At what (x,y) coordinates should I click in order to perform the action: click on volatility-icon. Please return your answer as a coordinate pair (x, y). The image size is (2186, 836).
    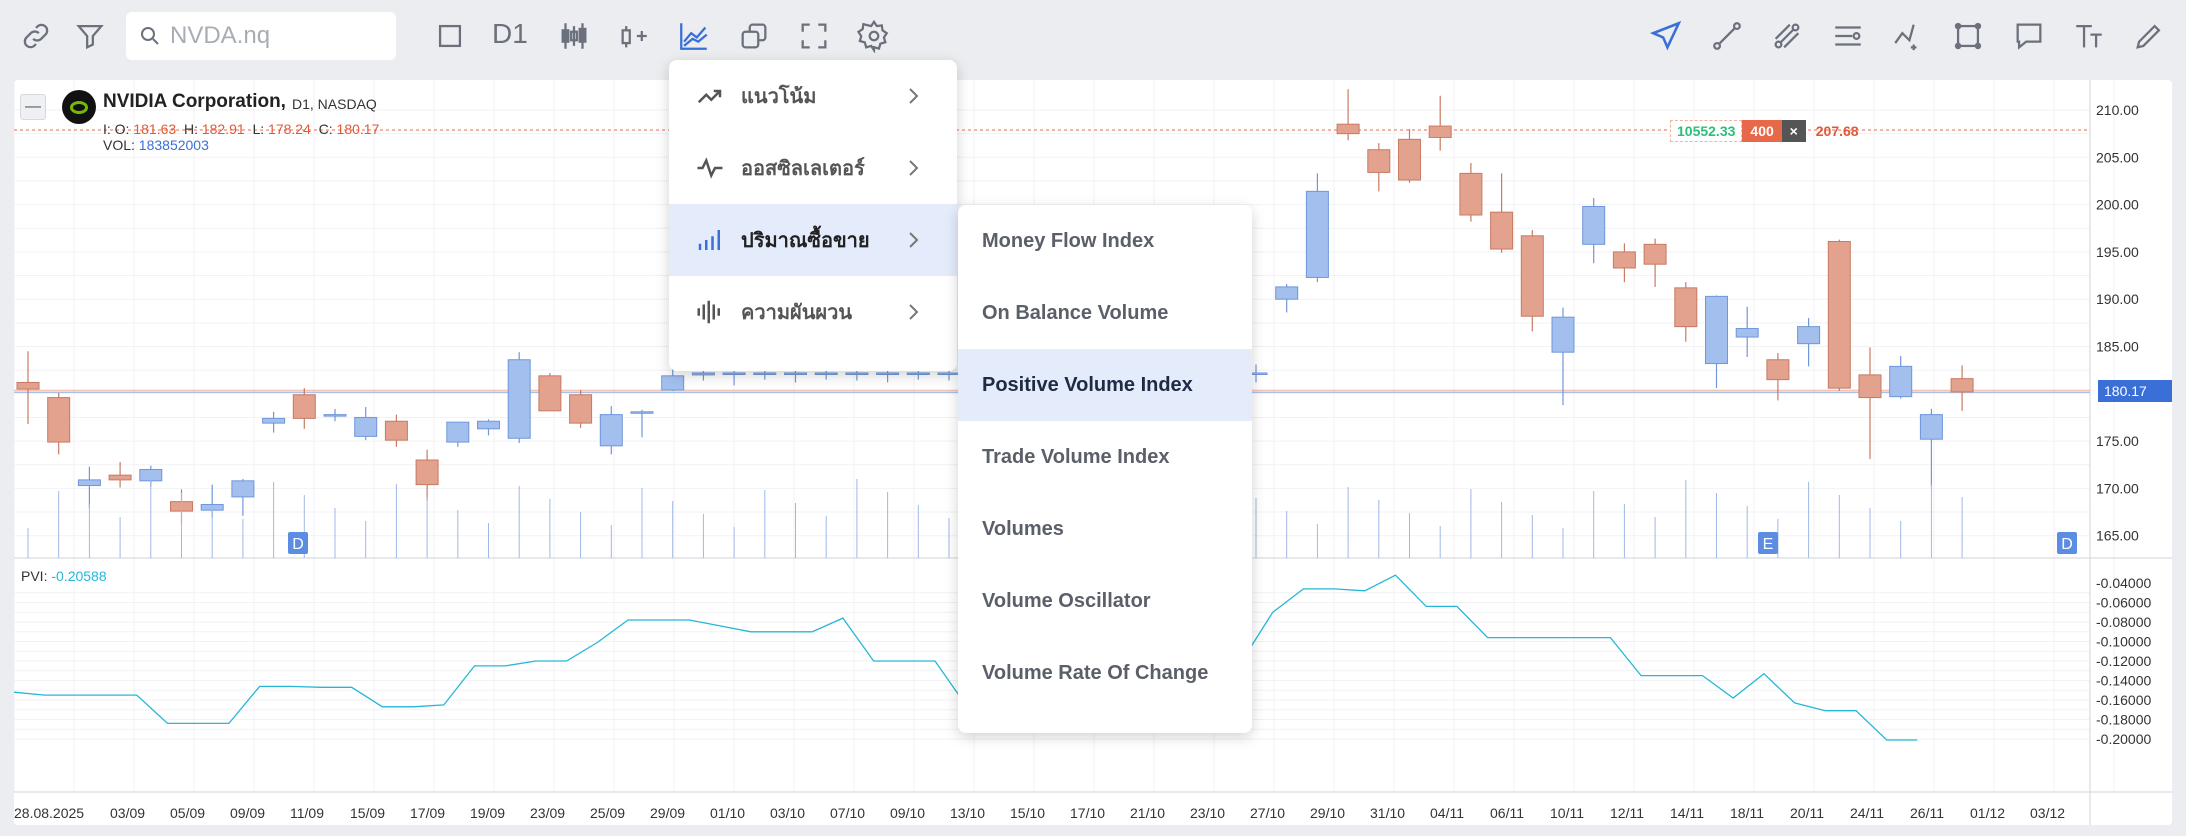
    Looking at the image, I should click on (710, 312).